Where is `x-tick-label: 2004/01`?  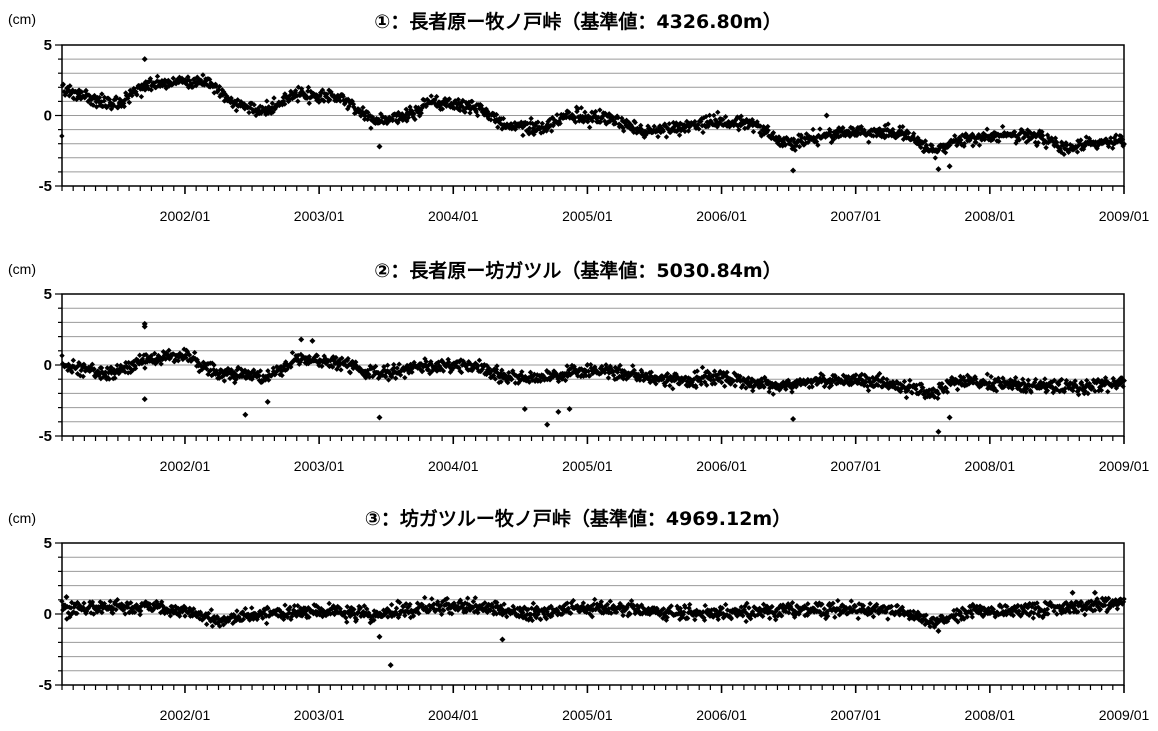
x-tick-label: 2004/01 is located at coordinates (453, 466).